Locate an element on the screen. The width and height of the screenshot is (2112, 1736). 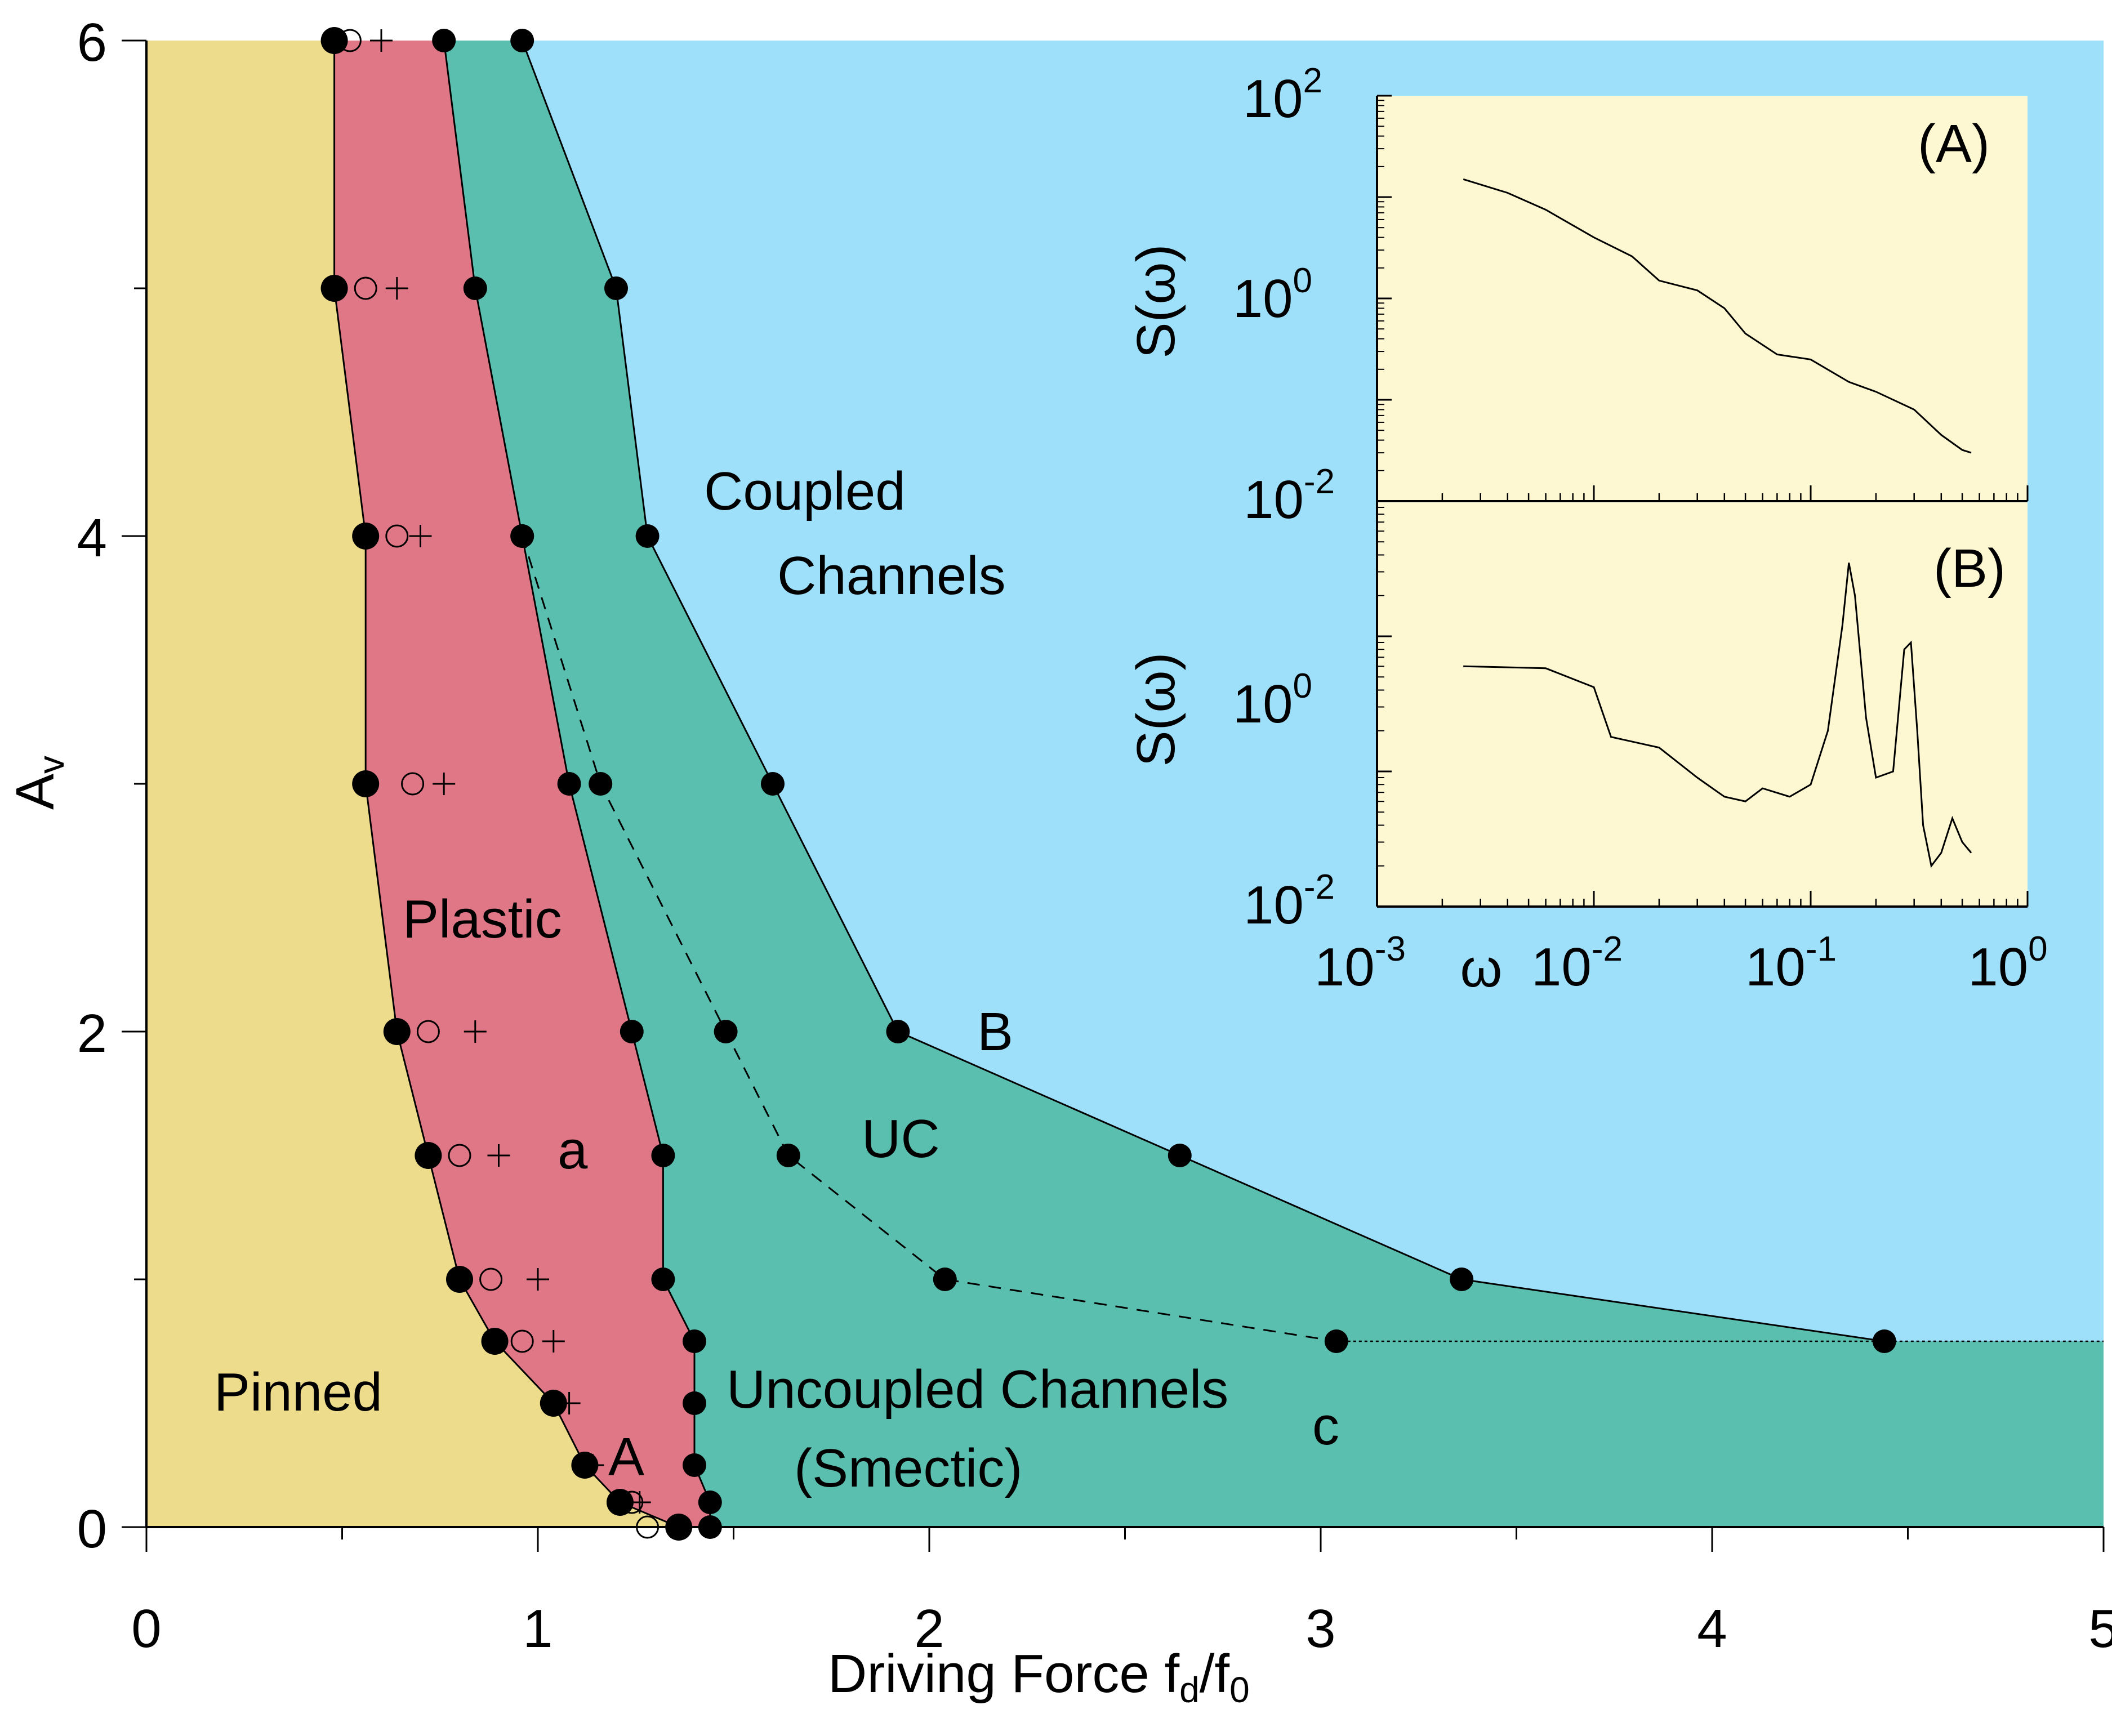
inset-b-y-tick-label: 10-2 is located at coordinates (1289, 902).